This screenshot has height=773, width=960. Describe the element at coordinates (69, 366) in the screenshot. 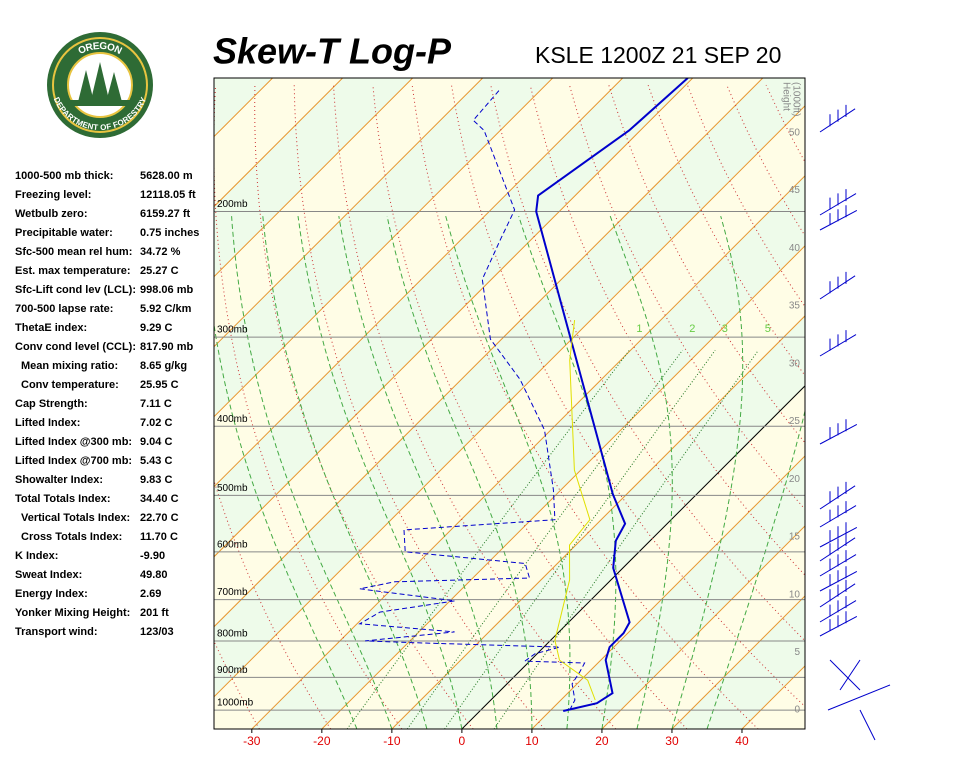

I see `index-label: Mean mixing ratio:` at that location.